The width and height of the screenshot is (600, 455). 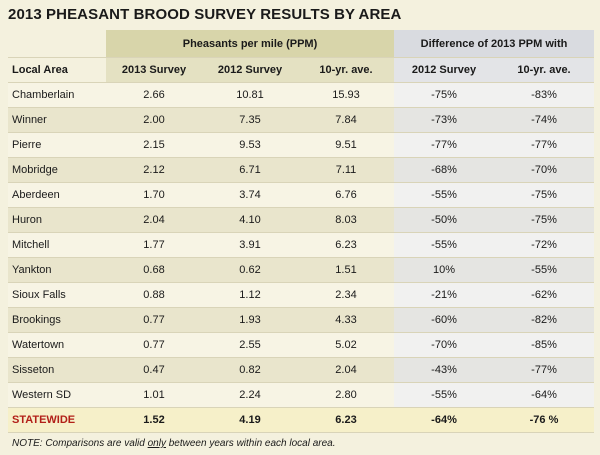 What do you see at coordinates (57, 195) in the screenshot?
I see `area-cell: Aberdeen` at bounding box center [57, 195].